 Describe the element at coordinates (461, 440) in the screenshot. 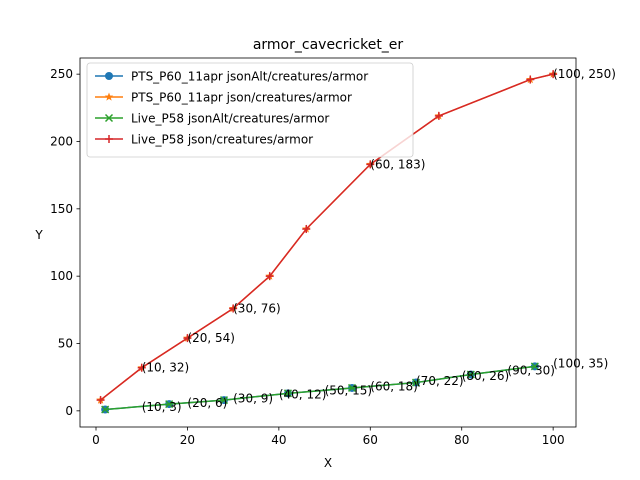

I see `x-tick-label: 80` at that location.